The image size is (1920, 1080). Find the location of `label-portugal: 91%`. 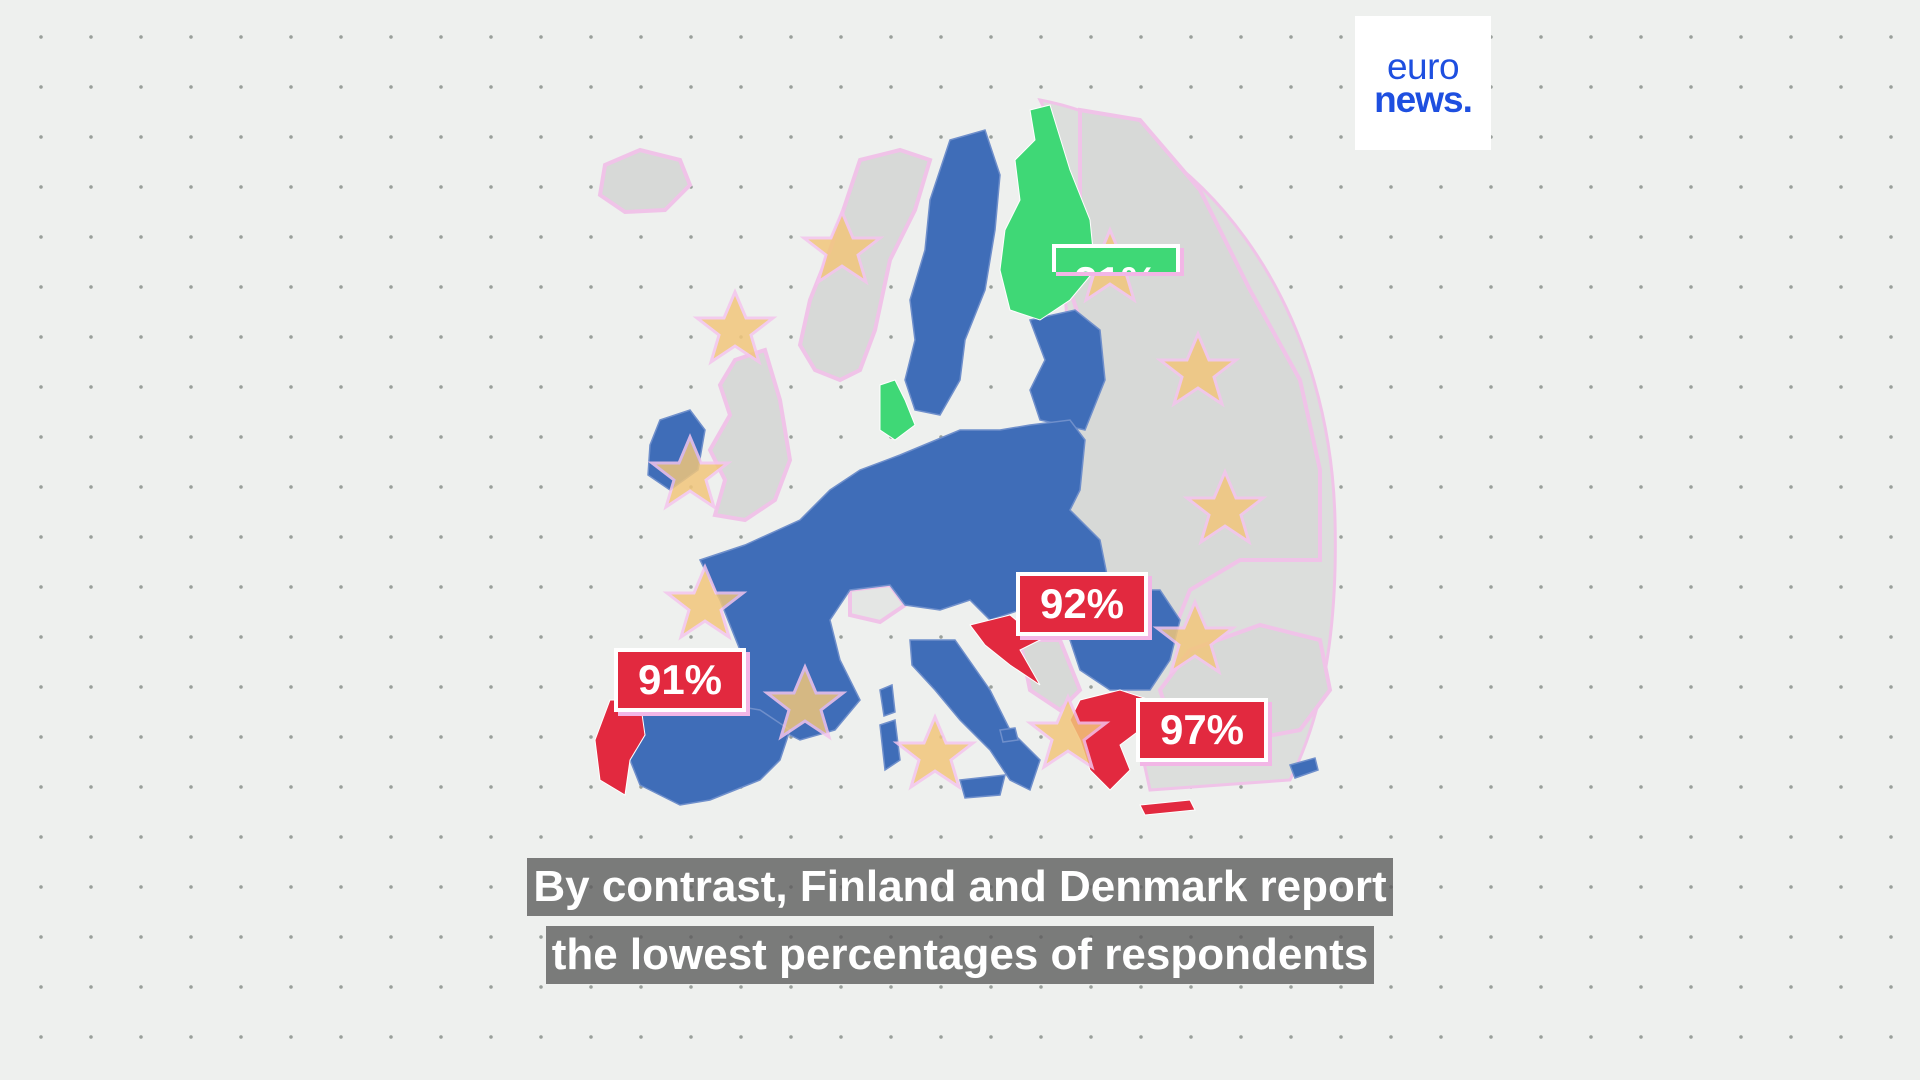

label-portugal: 91% is located at coordinates (680, 680).